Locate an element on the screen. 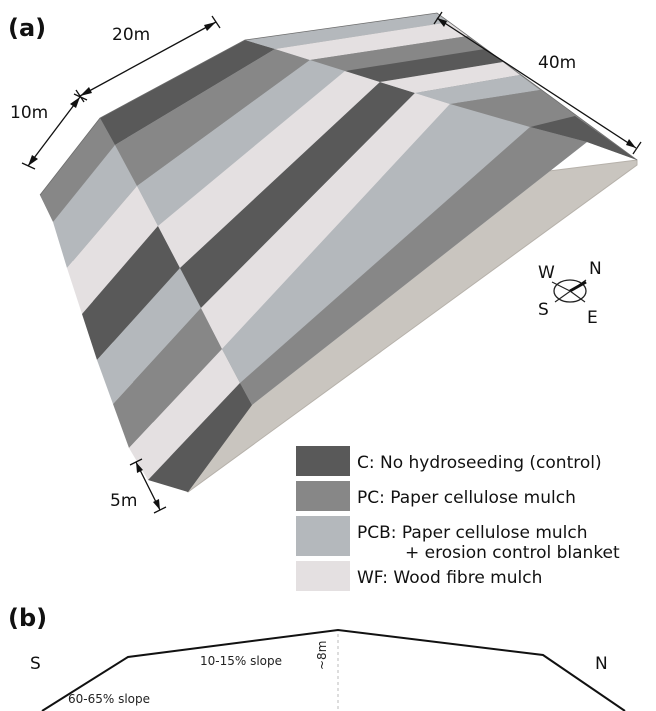 Image resolution: width=656 pixels, height=711 pixels. dim-40m-label: 40m is located at coordinates (557, 63).